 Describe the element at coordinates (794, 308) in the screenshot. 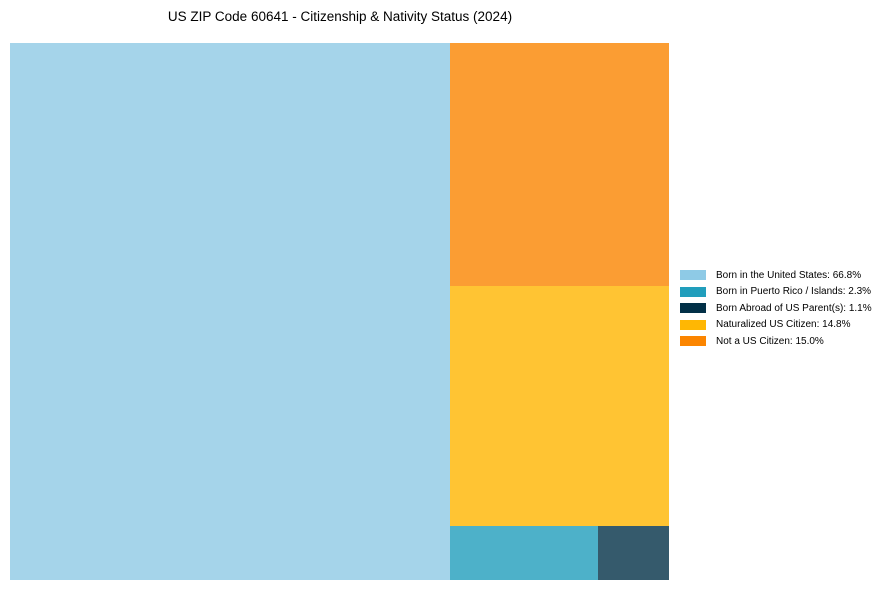

I see `legend-label: Born Abroad of US Parent(s): 1.1%` at that location.